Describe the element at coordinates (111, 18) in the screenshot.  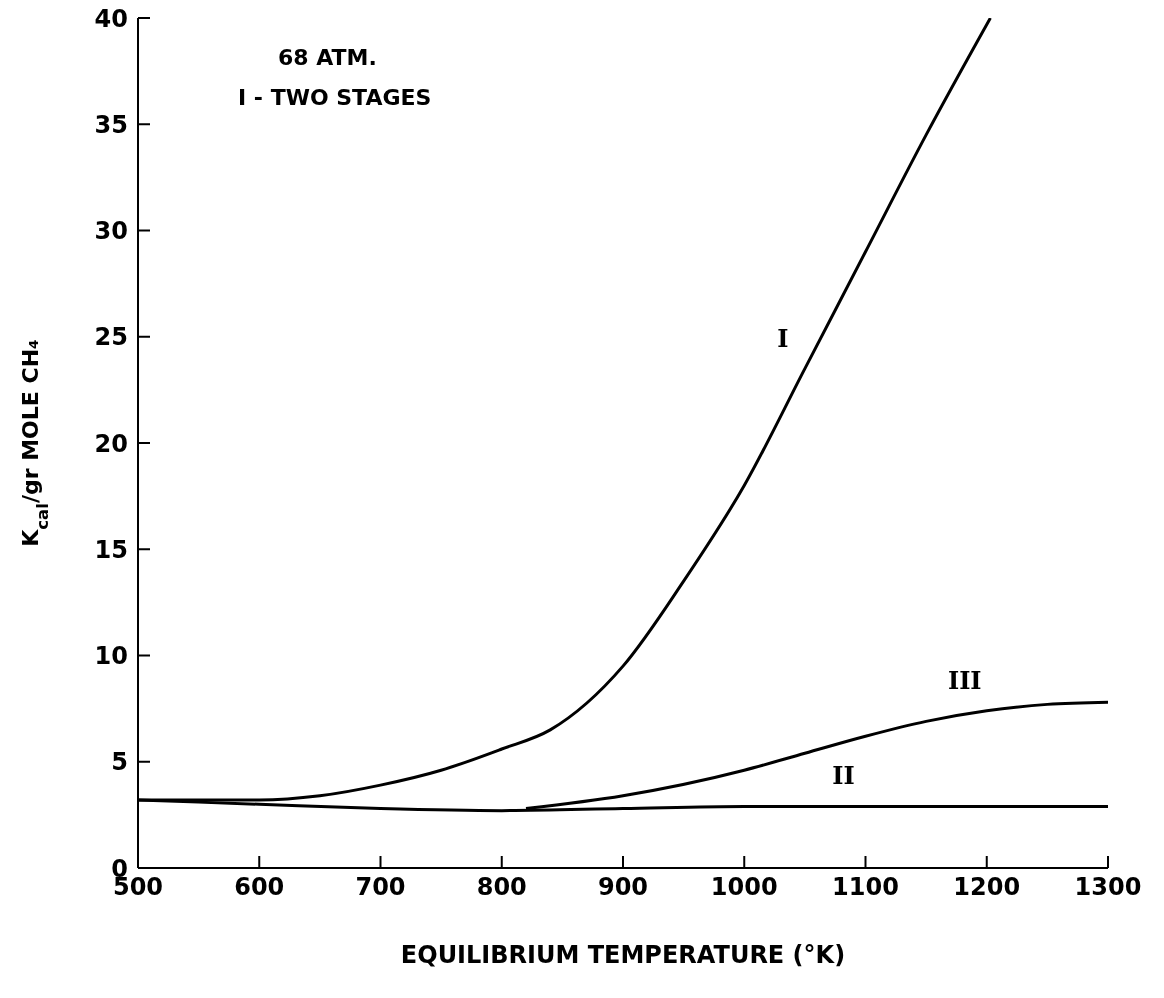
I see `y-tick-label: 40` at that location.